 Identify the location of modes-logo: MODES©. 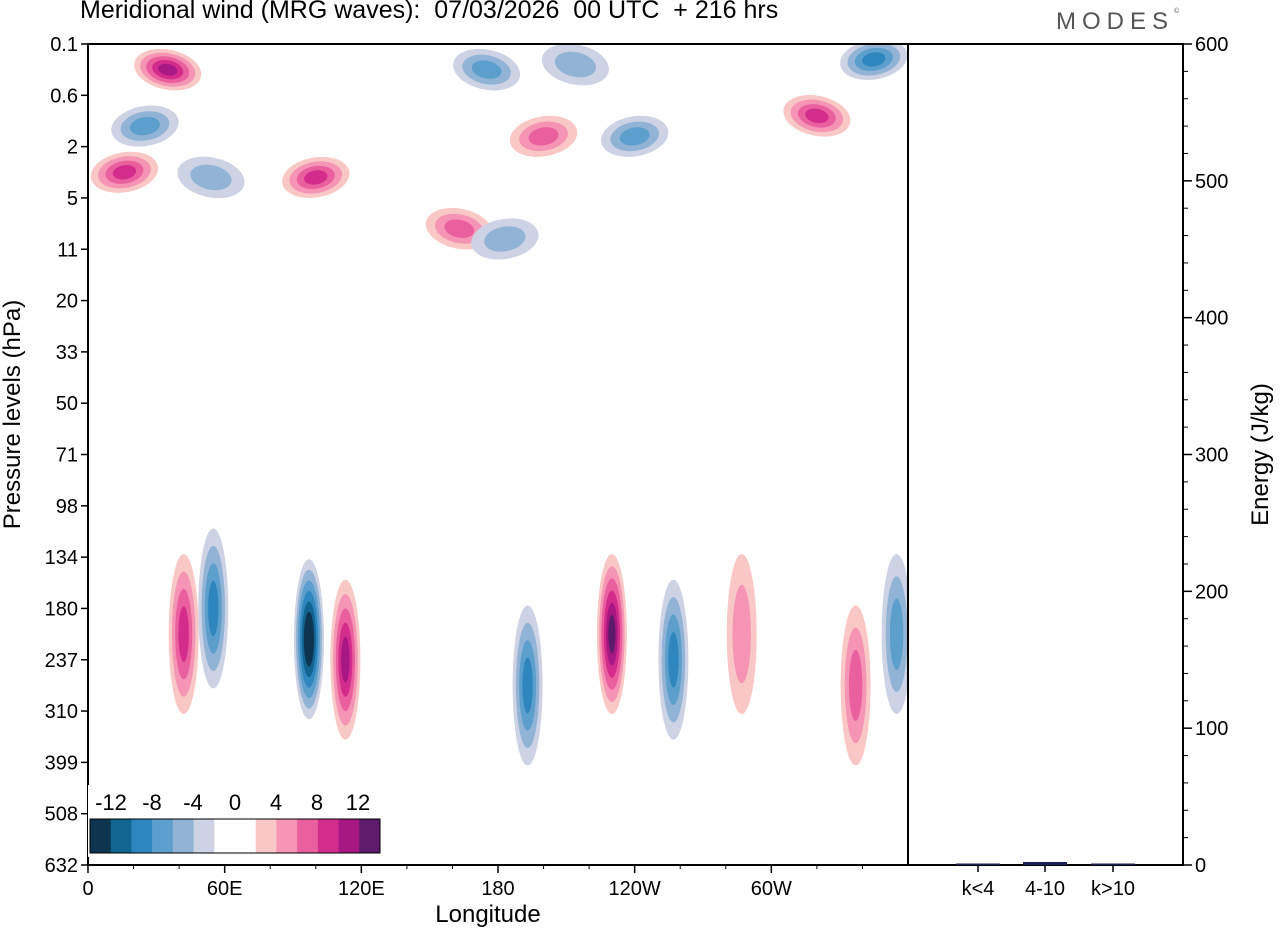
(1118, 21).